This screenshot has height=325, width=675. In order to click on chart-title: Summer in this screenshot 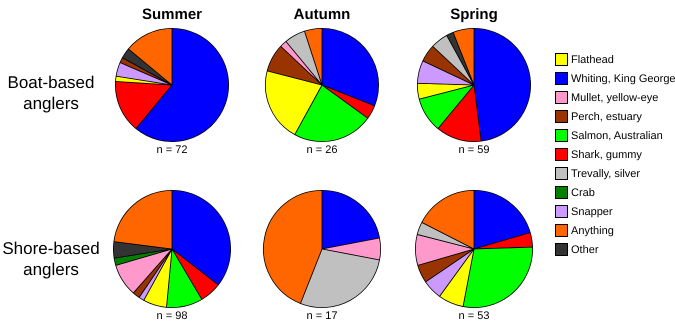, I will do `click(172, 15)`.